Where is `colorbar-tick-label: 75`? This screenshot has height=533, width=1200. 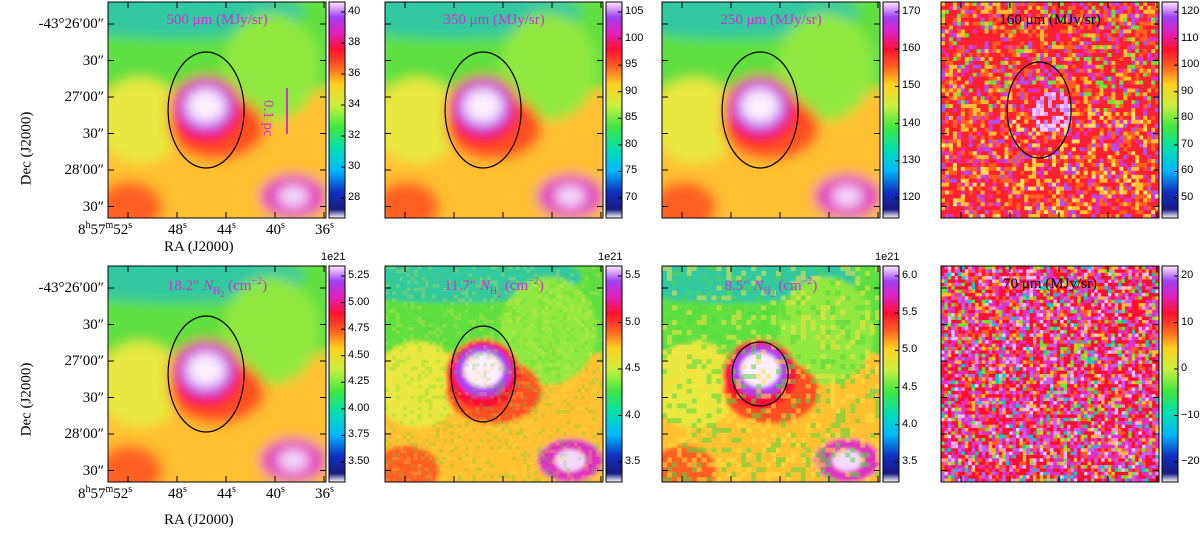 colorbar-tick-label: 75 is located at coordinates (631, 170).